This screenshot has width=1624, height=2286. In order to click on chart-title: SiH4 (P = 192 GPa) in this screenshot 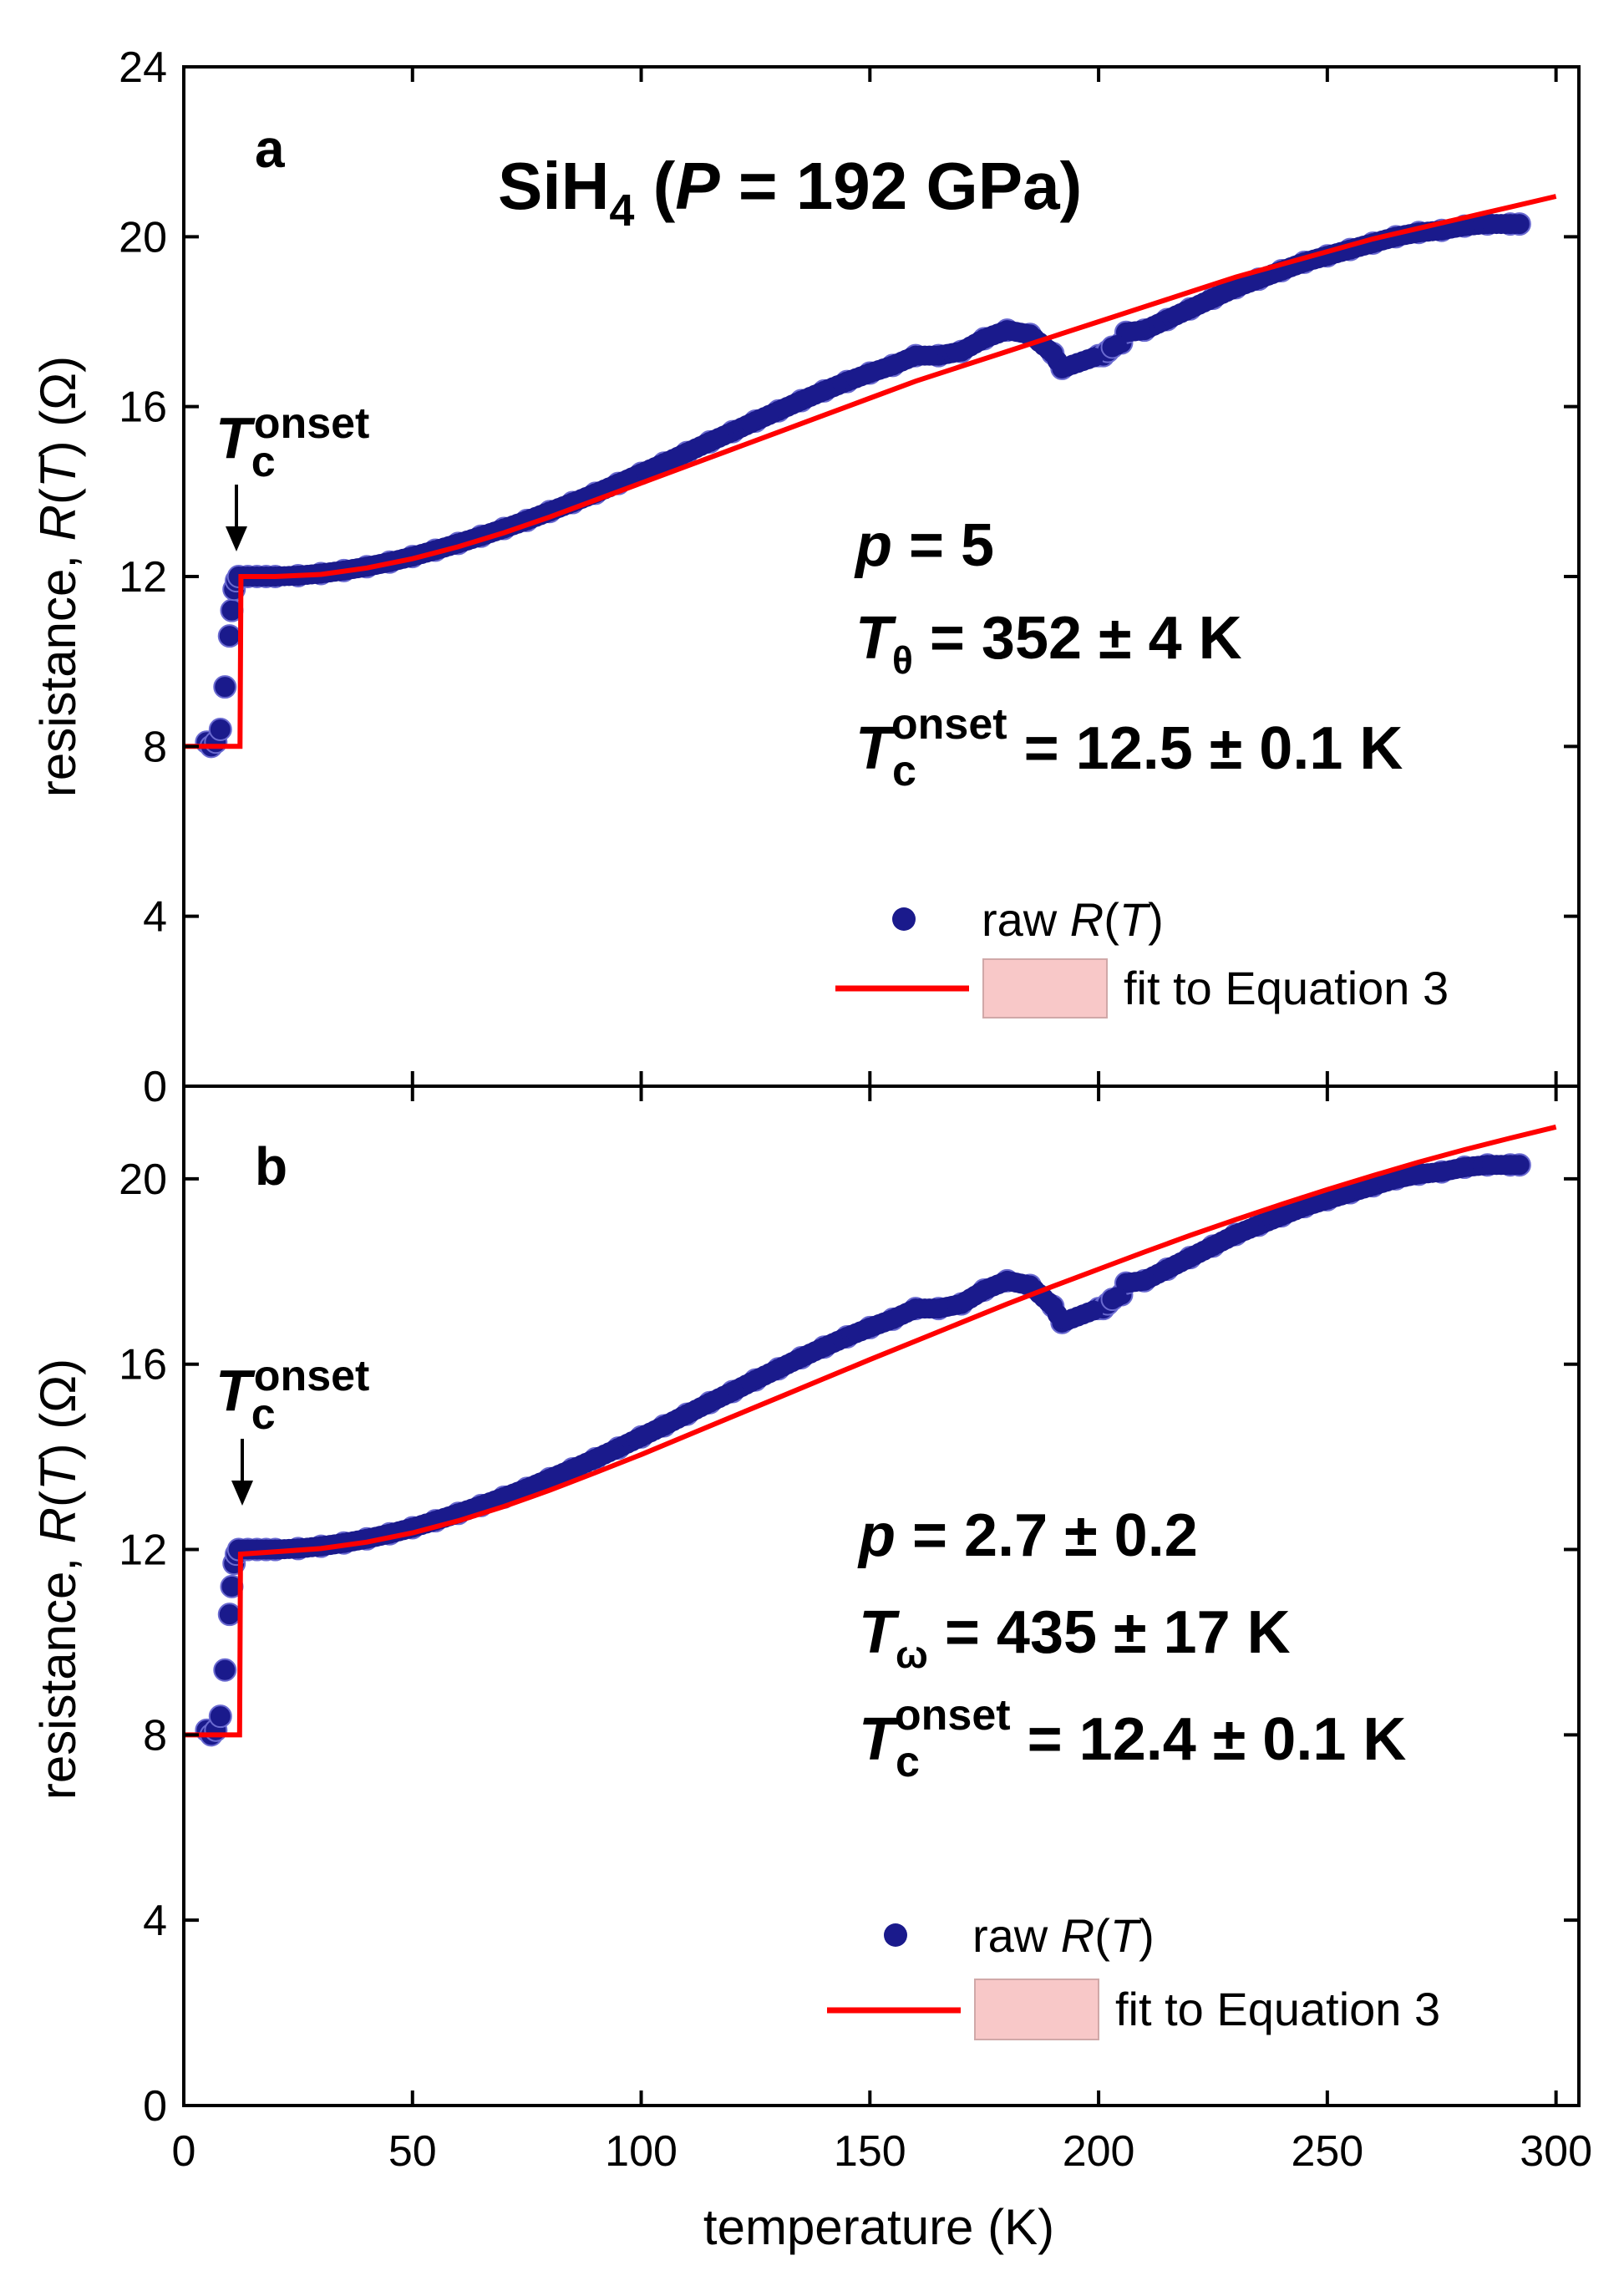, I will do `click(790, 193)`.